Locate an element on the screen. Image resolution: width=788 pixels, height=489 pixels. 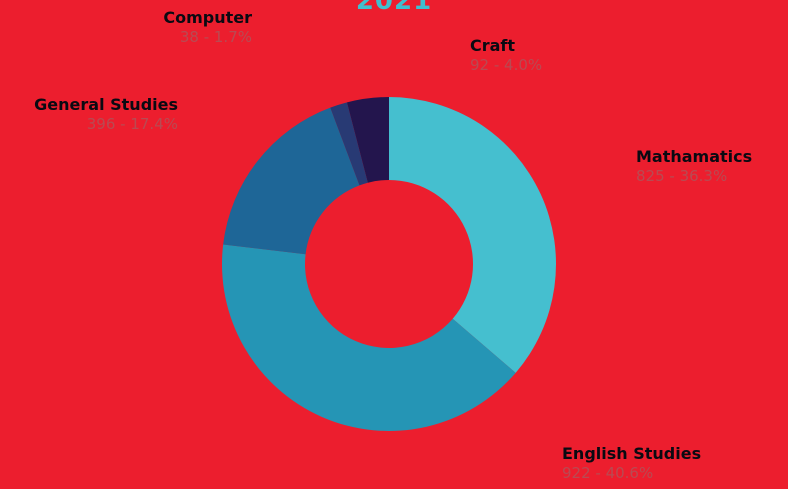
label-computer-name: Computer is located at coordinates (207, 17).